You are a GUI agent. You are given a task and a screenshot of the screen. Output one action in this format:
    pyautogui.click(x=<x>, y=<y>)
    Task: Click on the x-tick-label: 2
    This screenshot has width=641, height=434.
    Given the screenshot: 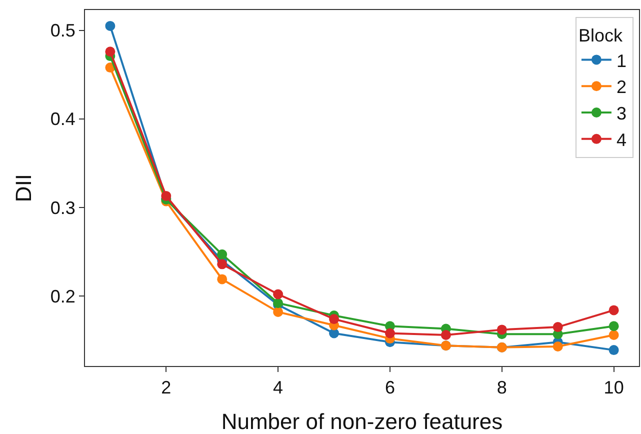 What is the action you would take?
    pyautogui.click(x=166, y=388)
    